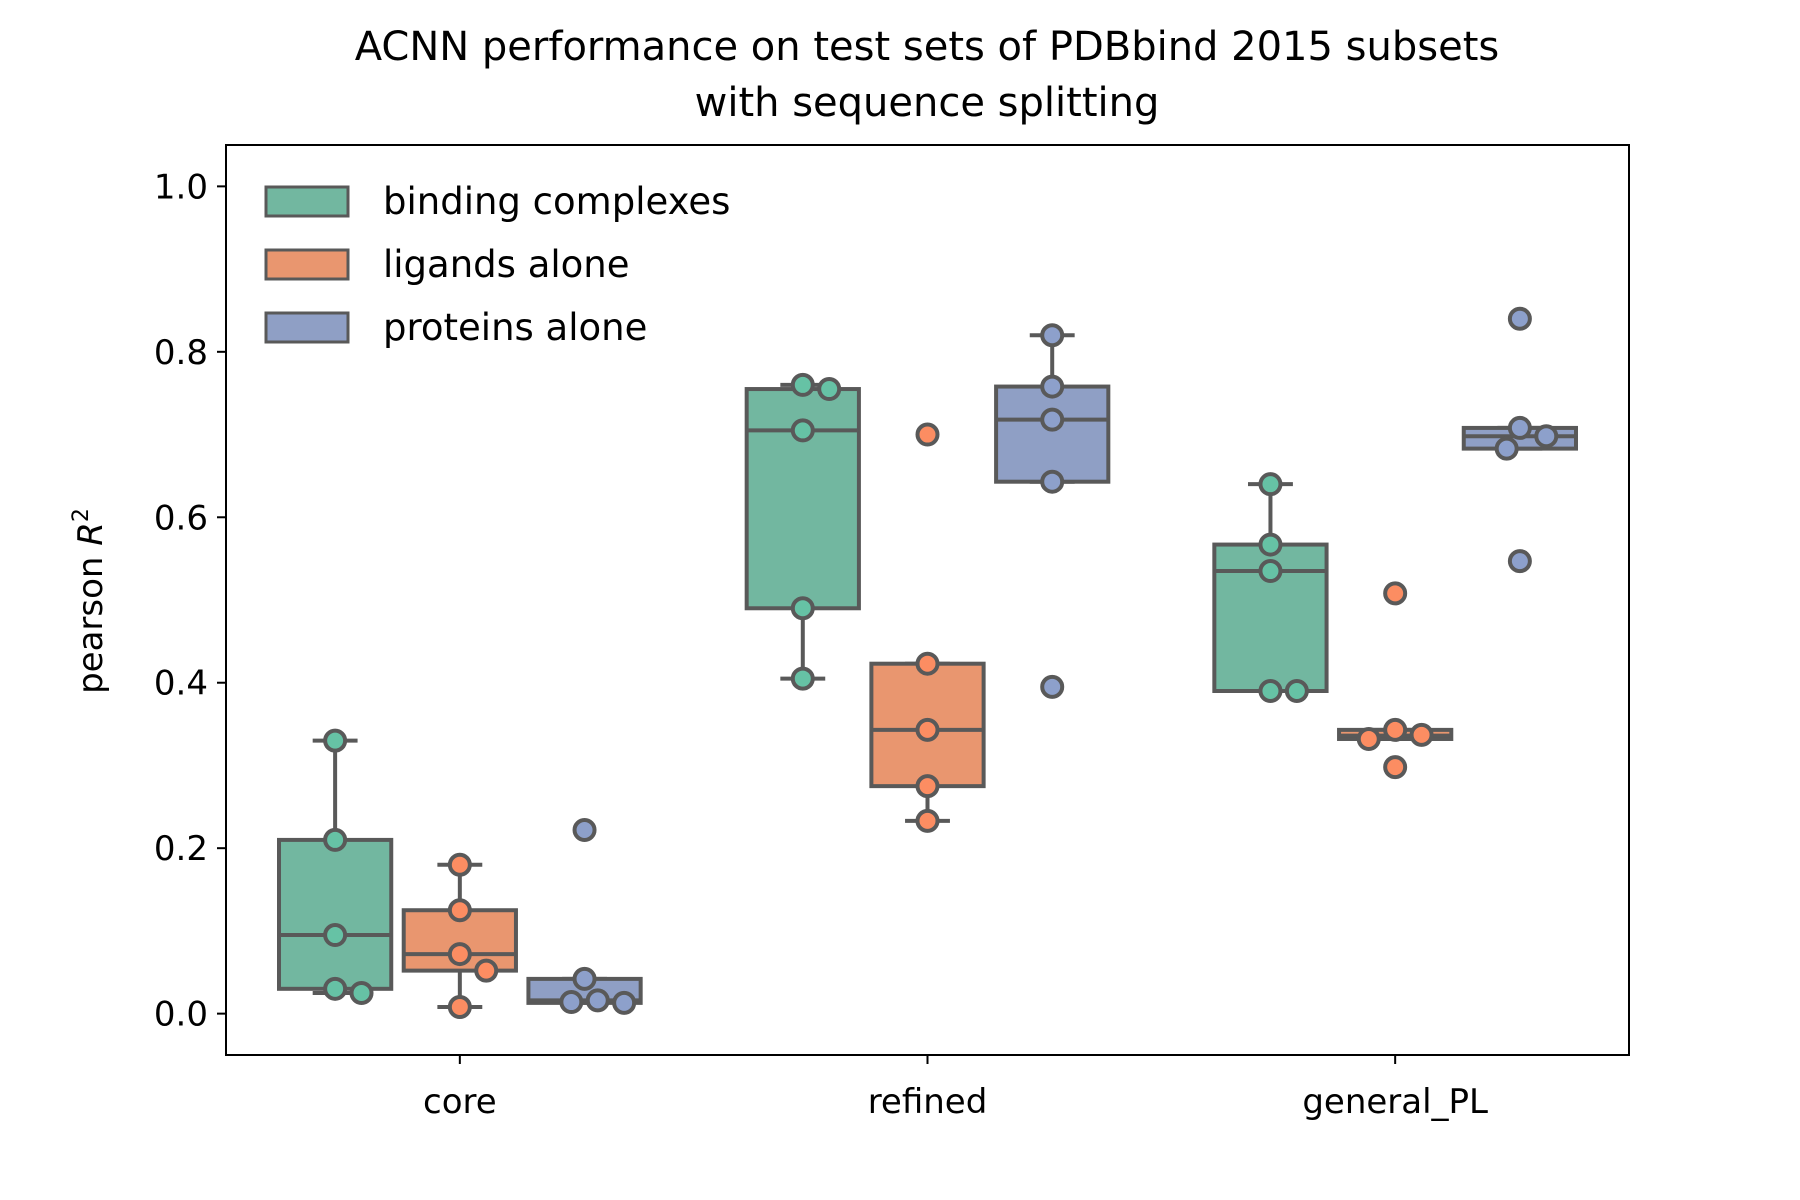 The width and height of the screenshot is (1800, 1200). Describe the element at coordinates (190, 601) in the screenshot. I see `y-axis: 0.0 0.2 0.4 0.6 0.8 1.0` at that location.